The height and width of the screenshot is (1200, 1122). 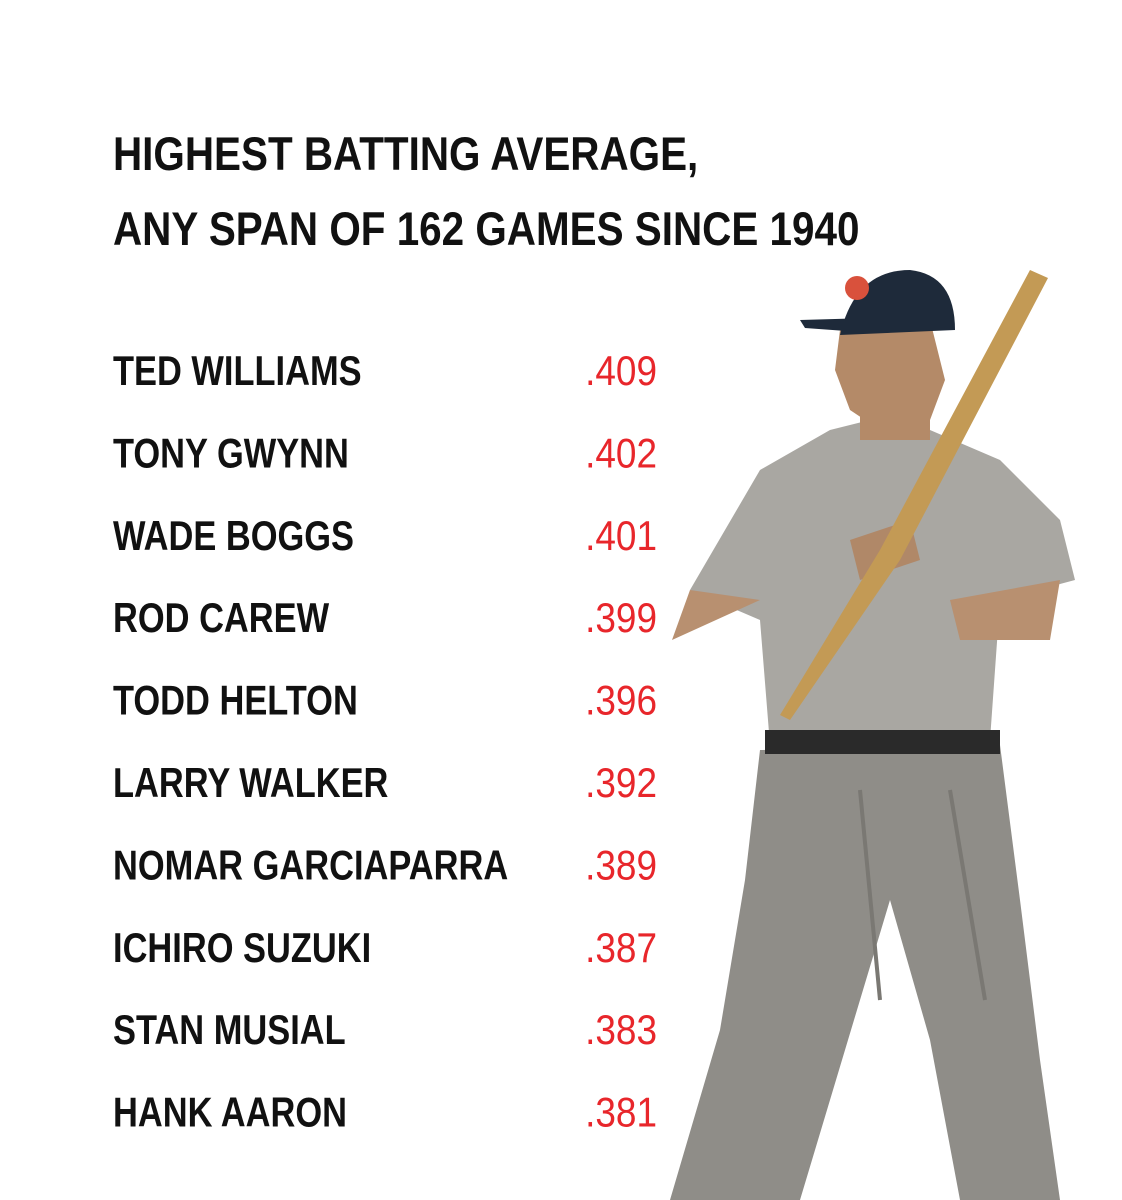 I want to click on batting-average: .401, so click(x=621, y=536).